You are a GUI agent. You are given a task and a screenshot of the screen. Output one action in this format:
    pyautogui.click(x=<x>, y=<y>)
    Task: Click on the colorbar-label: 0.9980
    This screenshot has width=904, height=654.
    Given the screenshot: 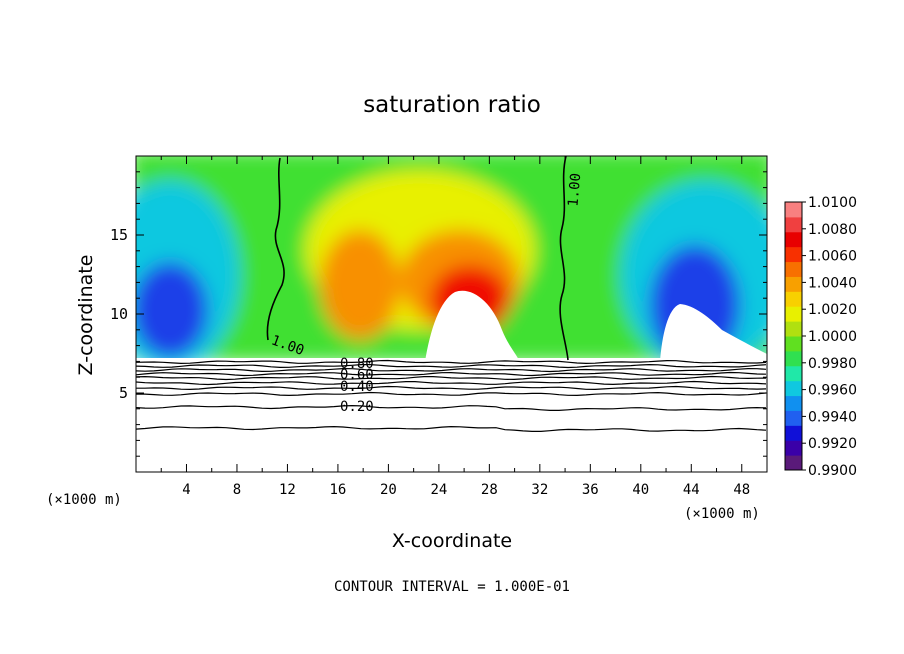 What is the action you would take?
    pyautogui.click(x=832, y=364)
    